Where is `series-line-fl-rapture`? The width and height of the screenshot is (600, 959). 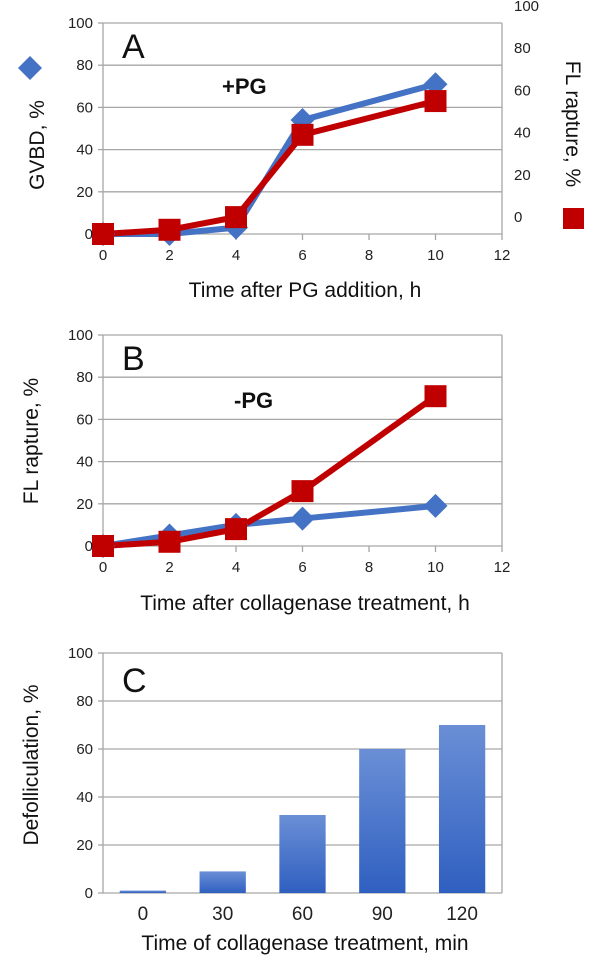 series-line-fl-rapture is located at coordinates (269, 167).